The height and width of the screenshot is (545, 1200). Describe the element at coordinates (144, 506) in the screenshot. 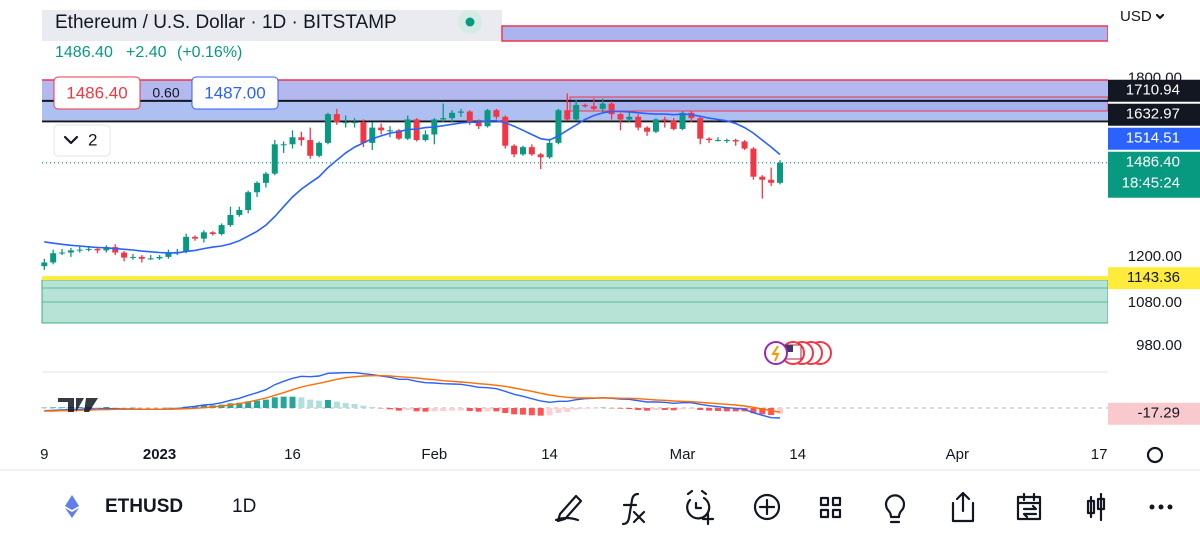

I see `symbol: ETHUSD` at that location.